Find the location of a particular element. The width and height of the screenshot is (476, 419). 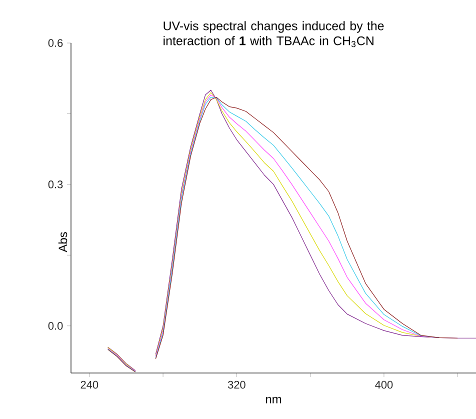

y-tick-label: 0.3 is located at coordinates (55, 184).